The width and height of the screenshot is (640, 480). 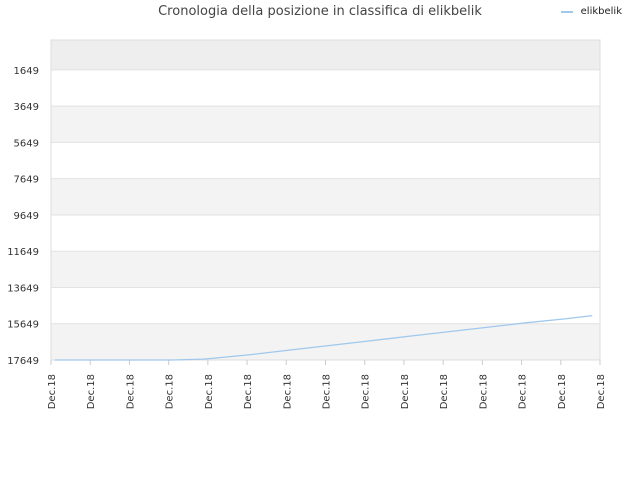 I want to click on y-tick-label: 13649, so click(x=23, y=288).